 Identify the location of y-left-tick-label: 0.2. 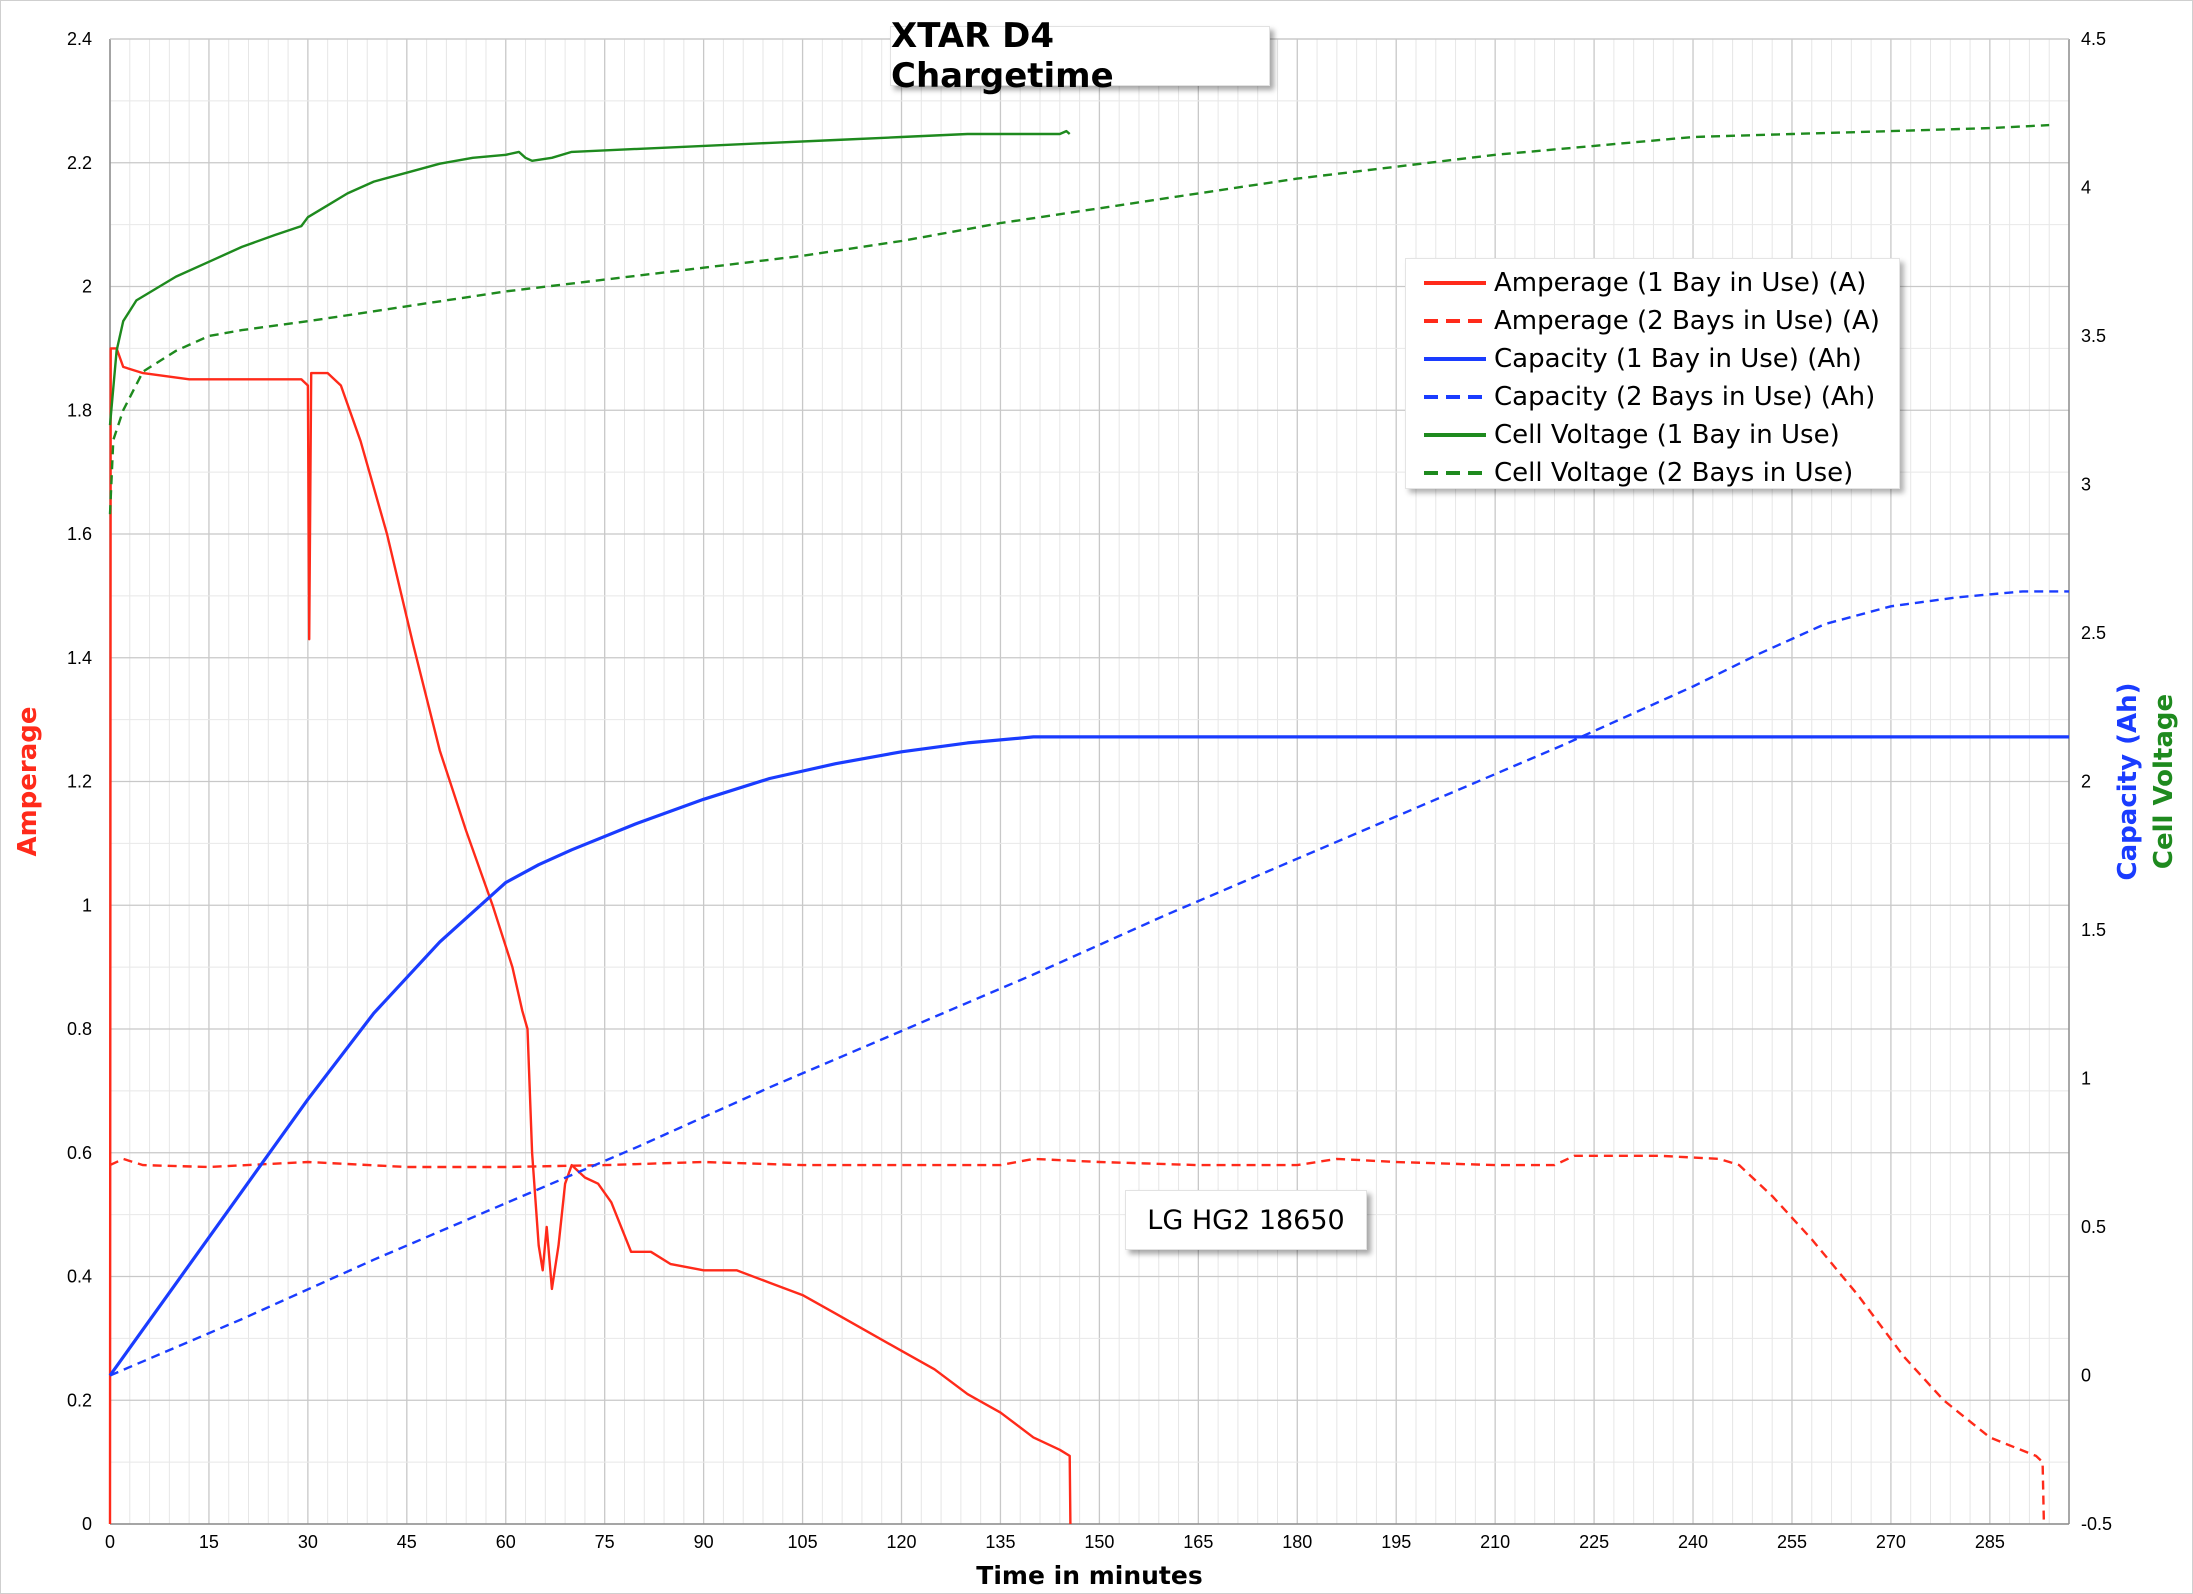
(79, 1400).